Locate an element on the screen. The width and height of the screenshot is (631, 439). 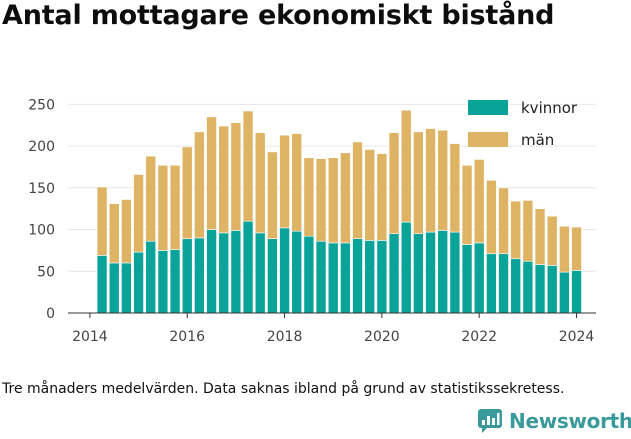
x-tick-label: 2020 is located at coordinates (382, 337).